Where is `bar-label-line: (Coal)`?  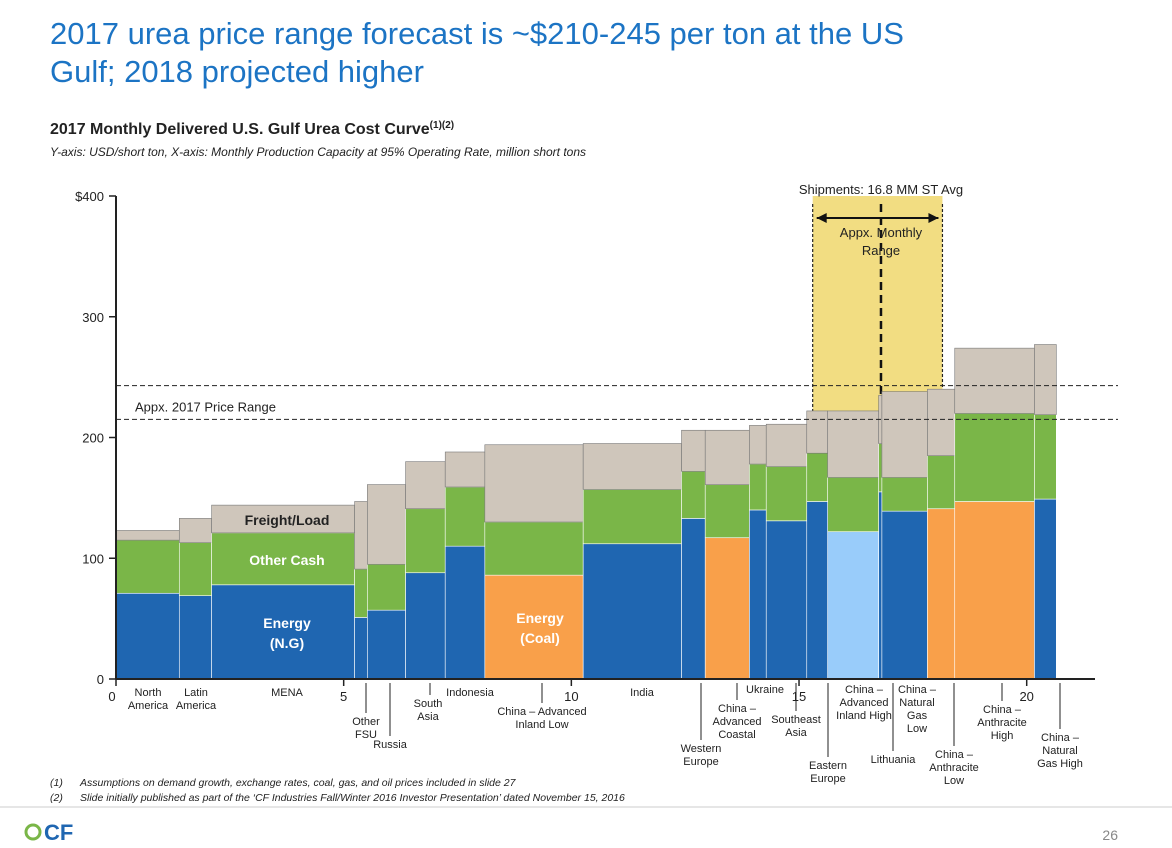 bar-label-line: (Coal) is located at coordinates (540, 638).